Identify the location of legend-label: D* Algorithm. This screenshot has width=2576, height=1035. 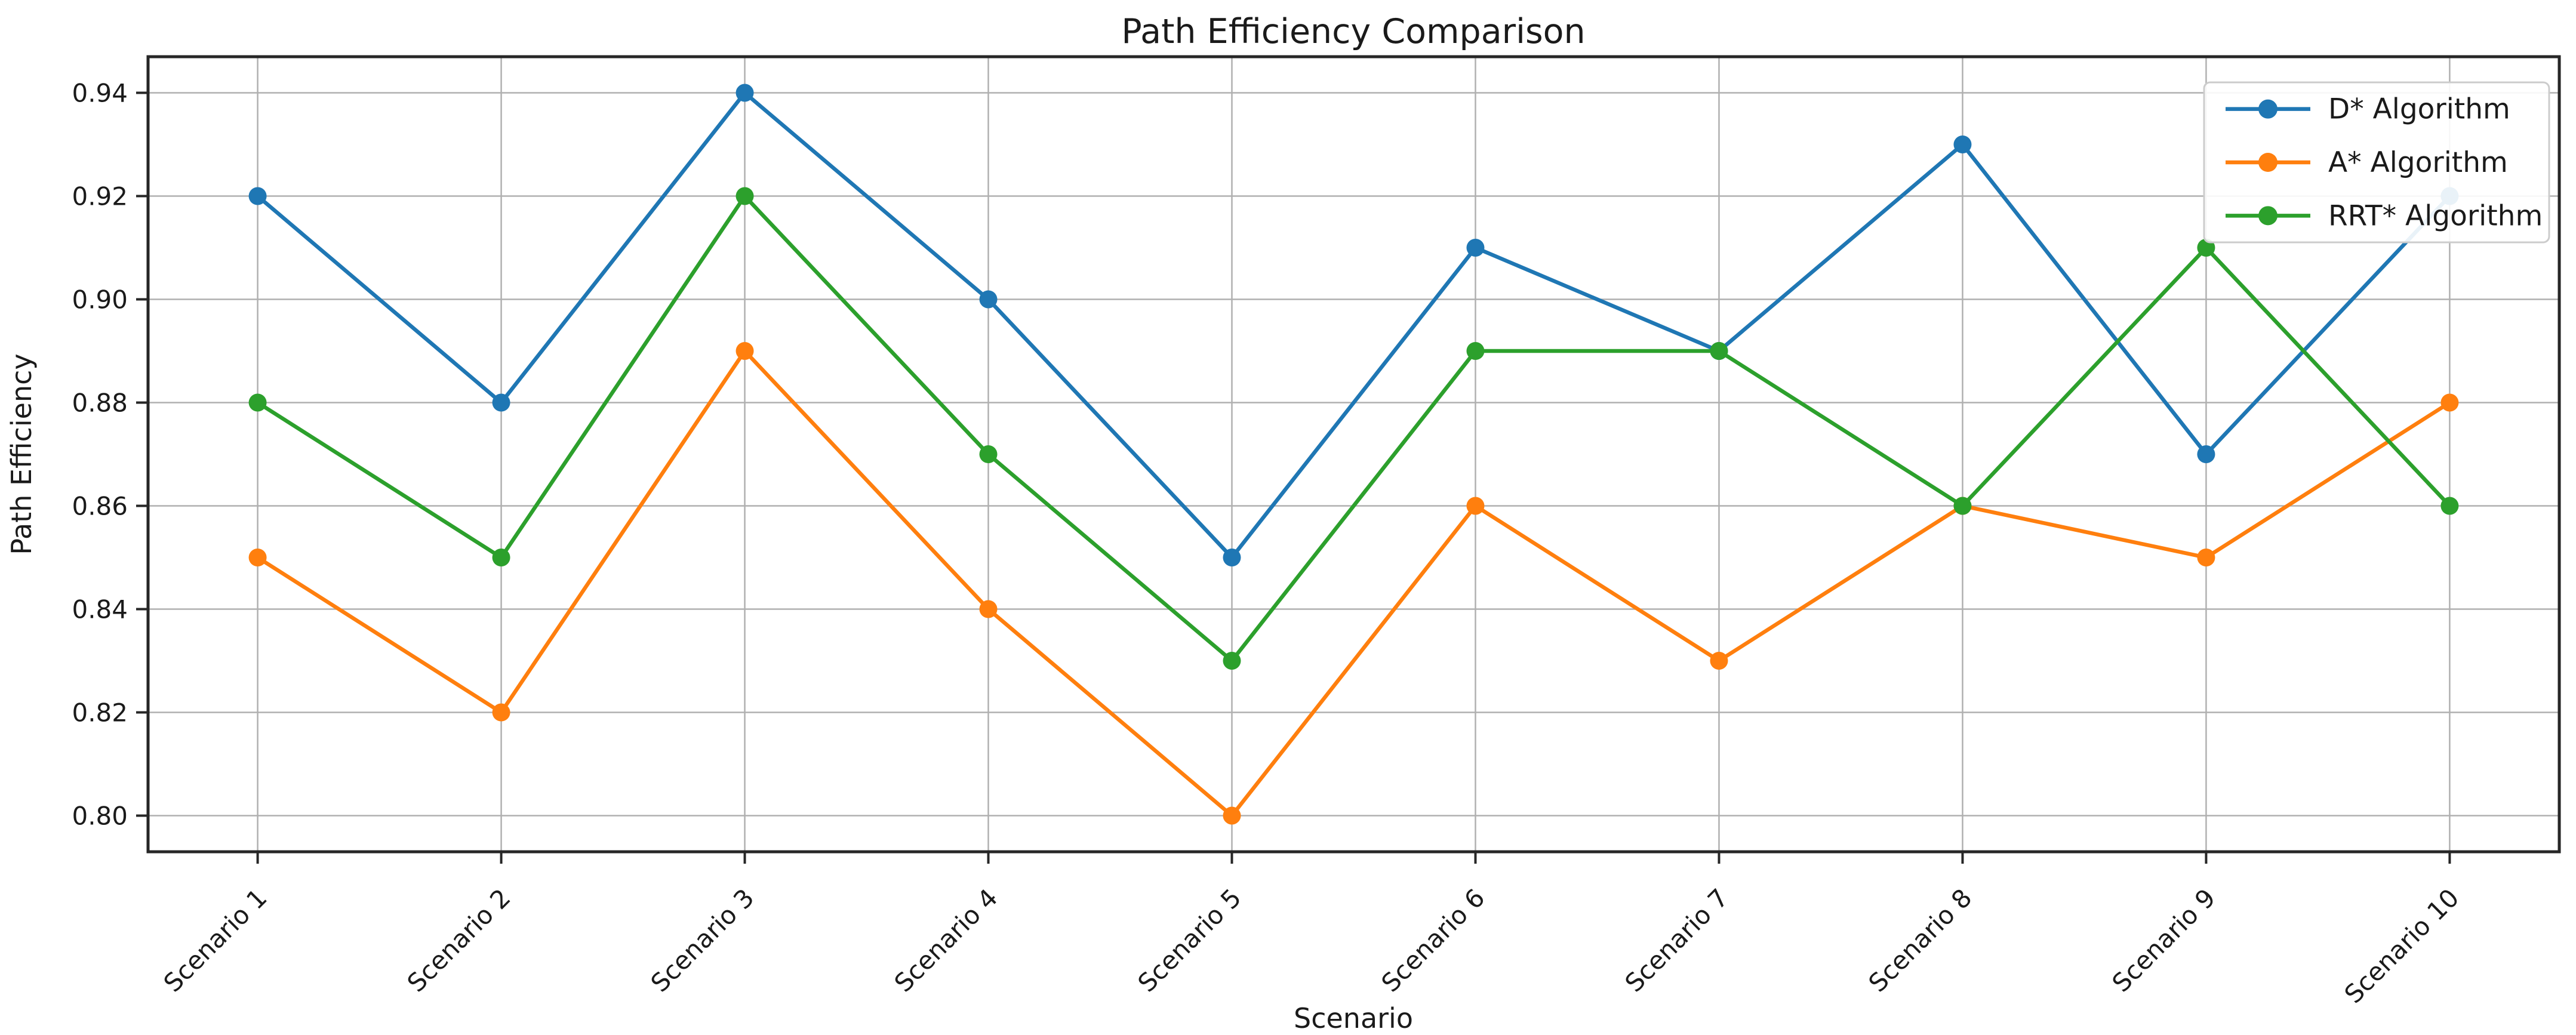
(2419, 110).